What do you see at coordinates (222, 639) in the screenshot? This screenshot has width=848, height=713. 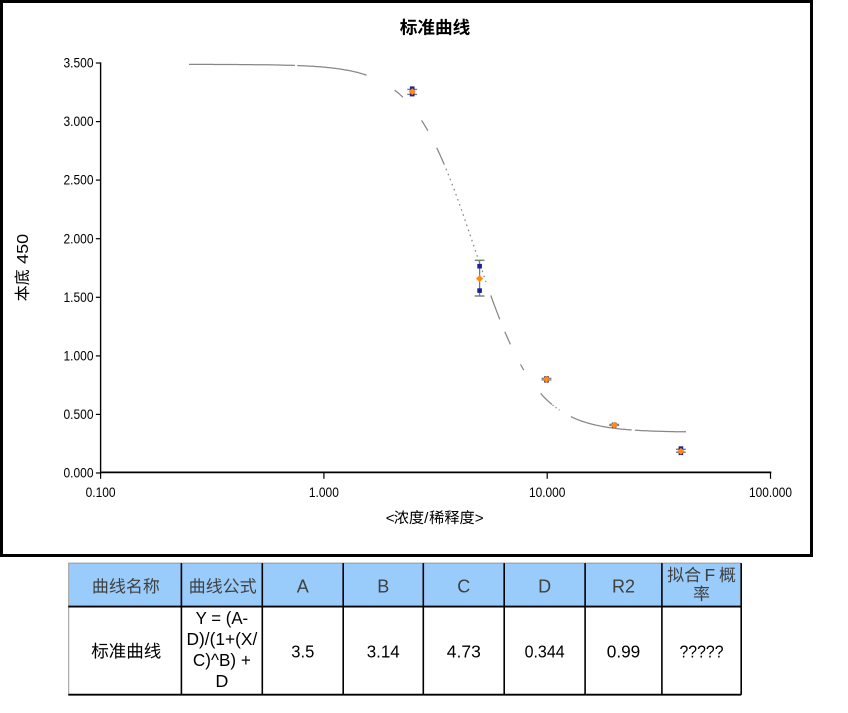 I see `svg-text: D)/(1+(X/` at bounding box center [222, 639].